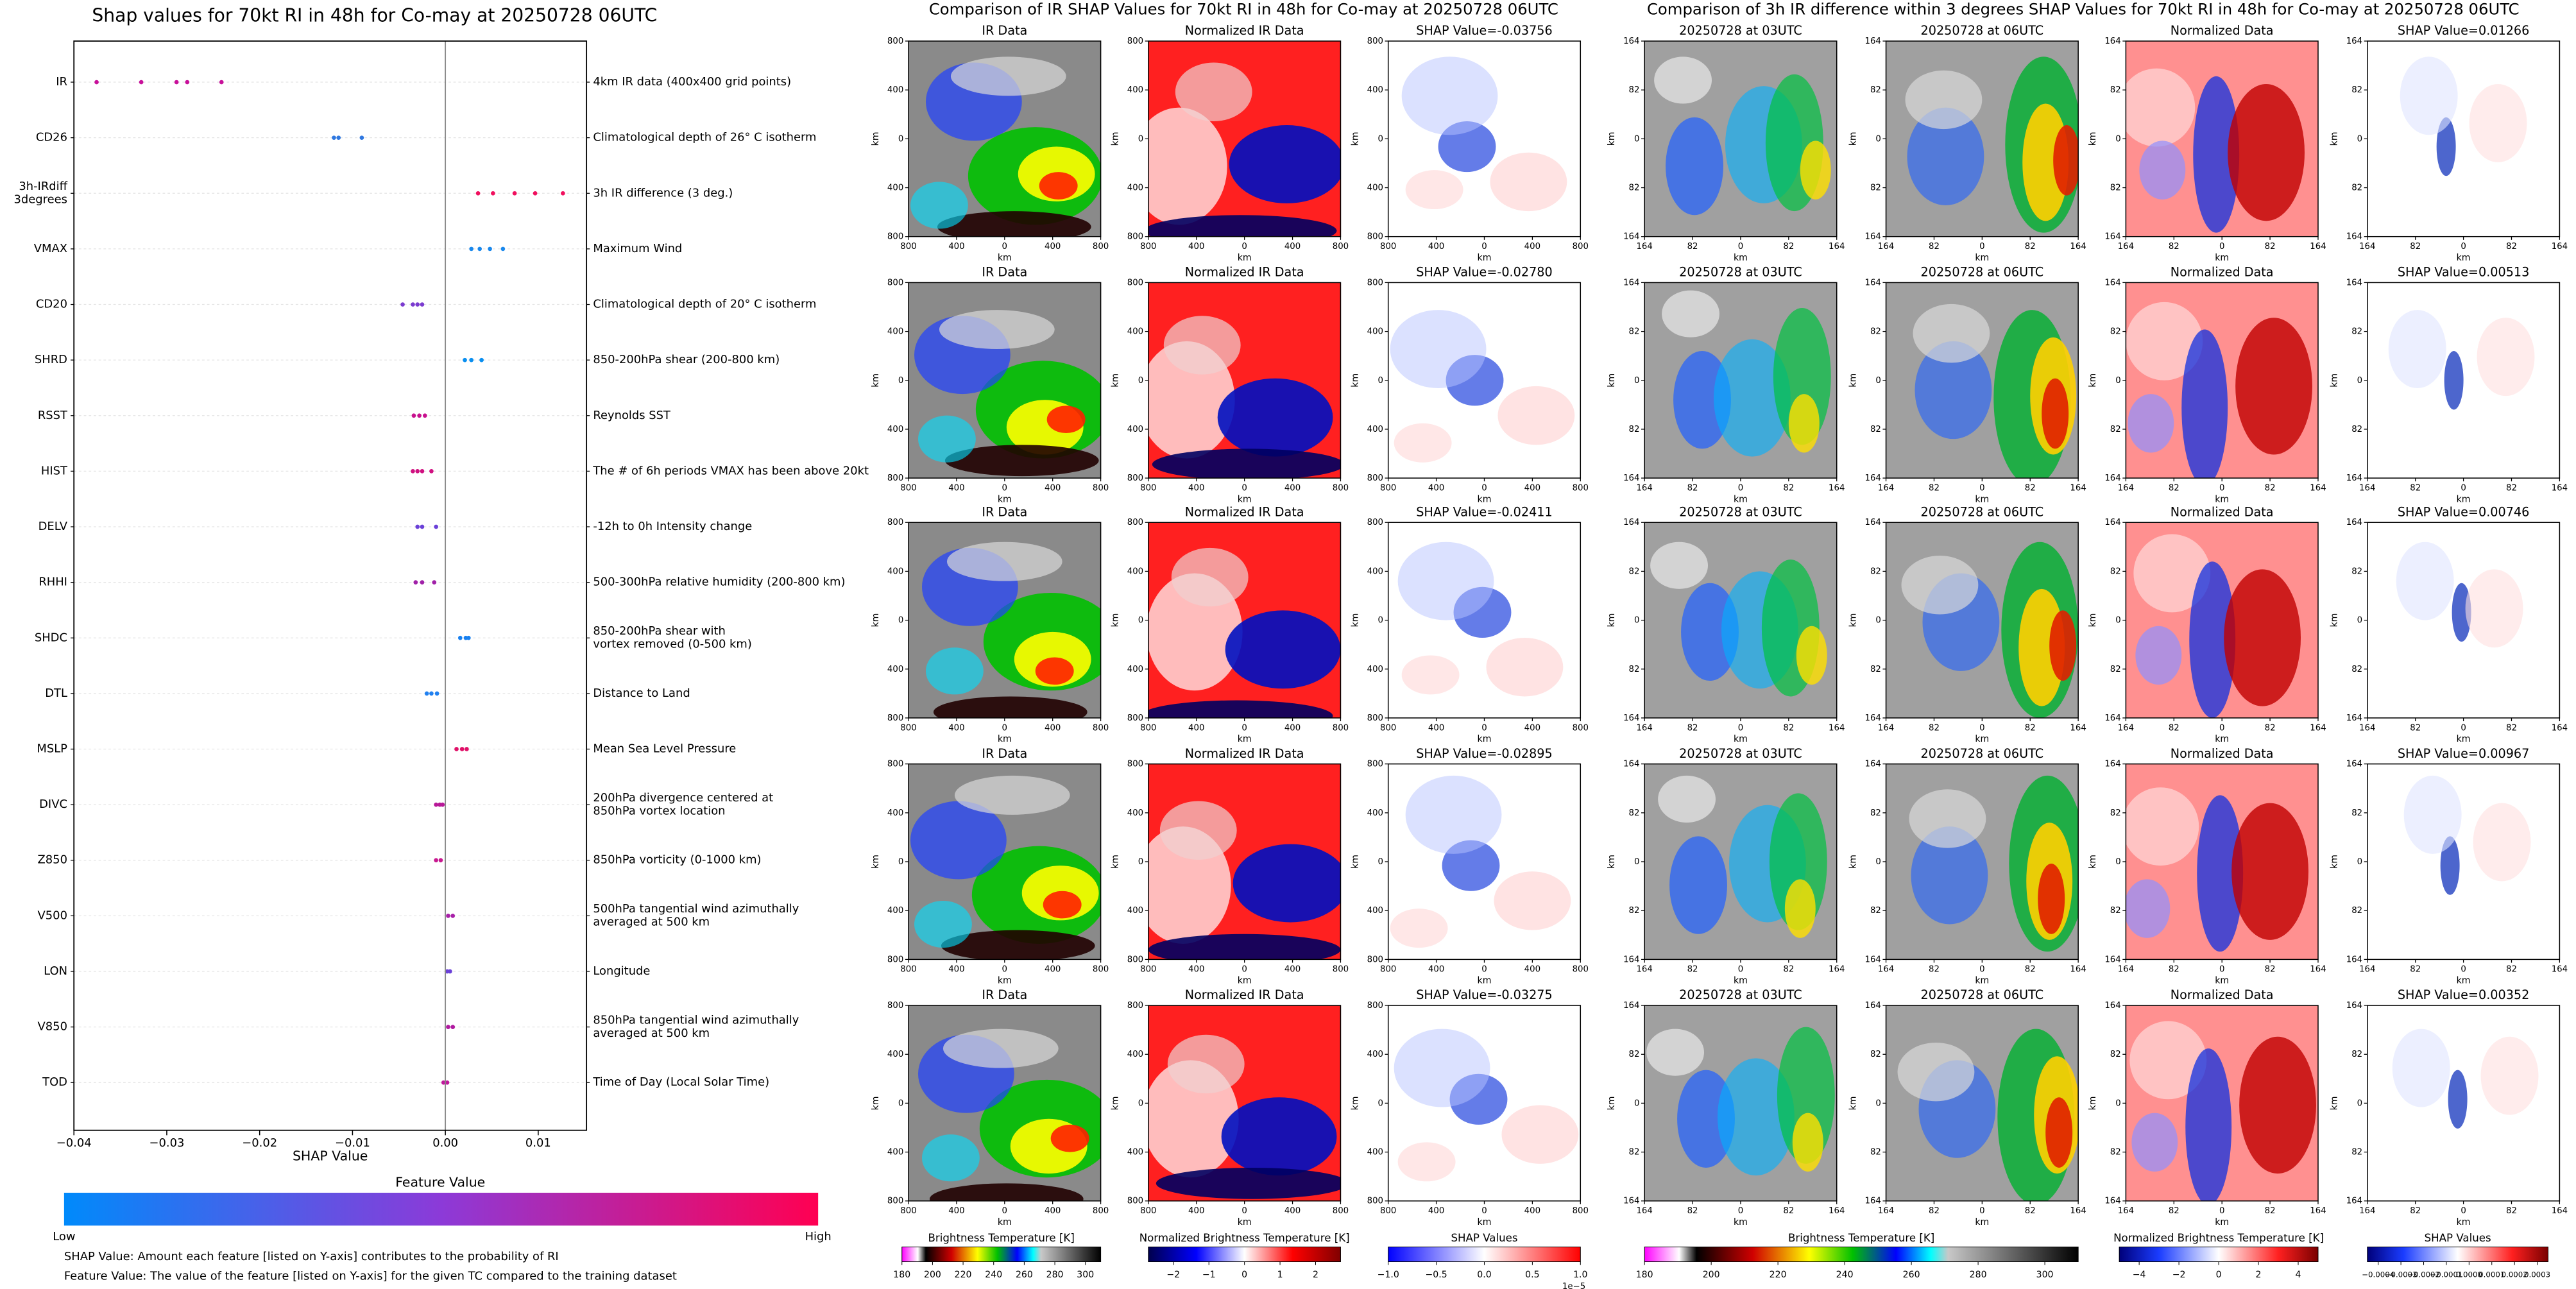  What do you see at coordinates (932, 1275) in the screenshot?
I see `colorbar-tick-label: 200` at bounding box center [932, 1275].